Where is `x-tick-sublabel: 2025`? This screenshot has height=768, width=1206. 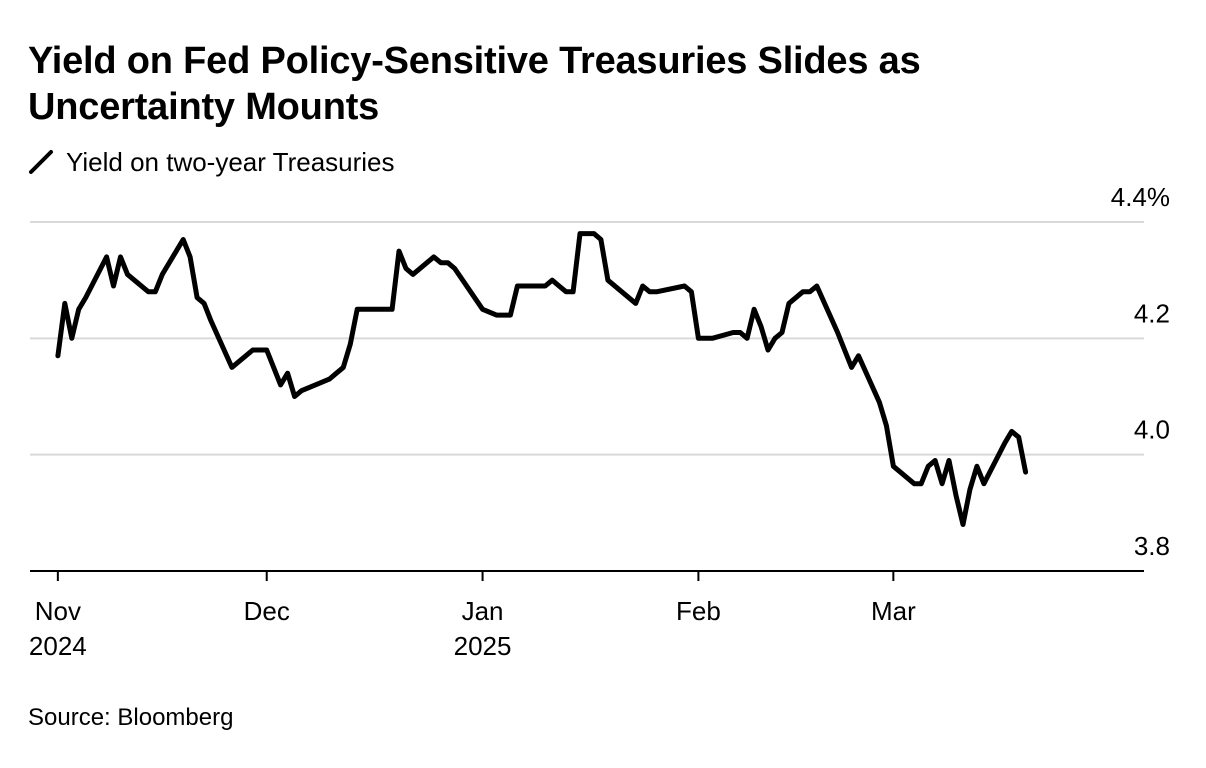 x-tick-sublabel: 2025 is located at coordinates (483, 646).